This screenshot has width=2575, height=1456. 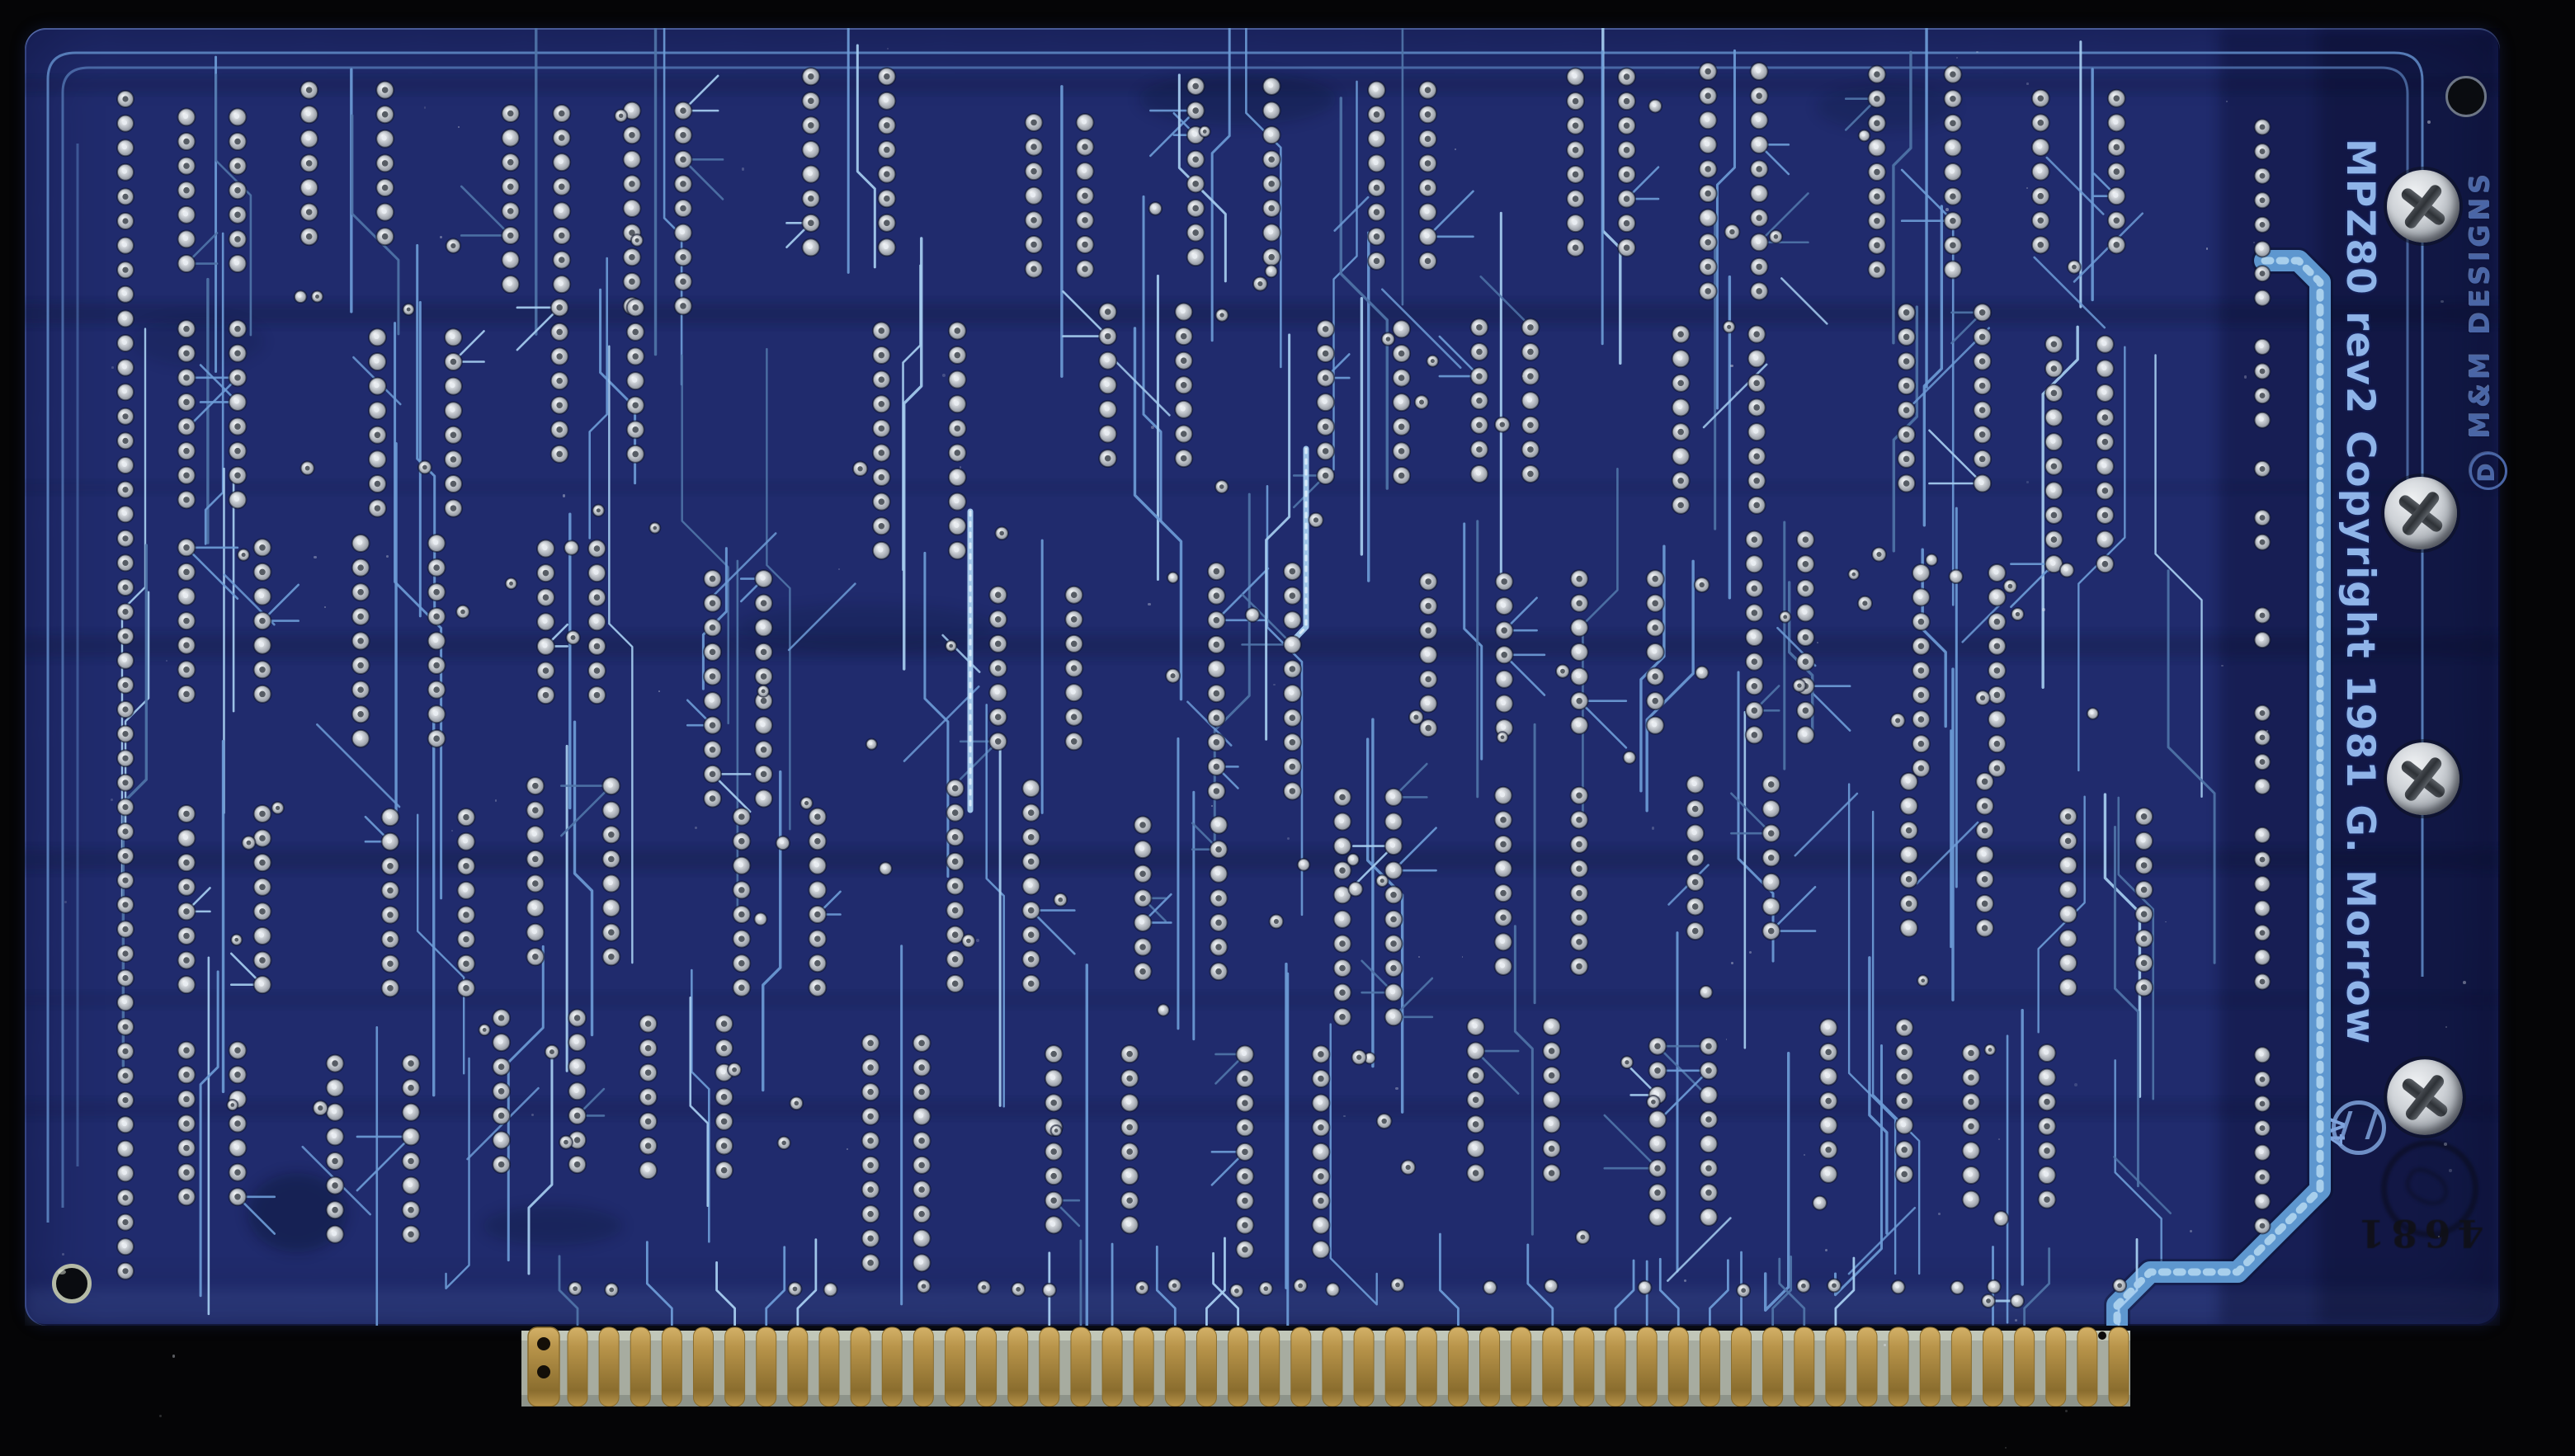 I want to click on maker-logo-circled-letter: D, so click(x=2488, y=471).